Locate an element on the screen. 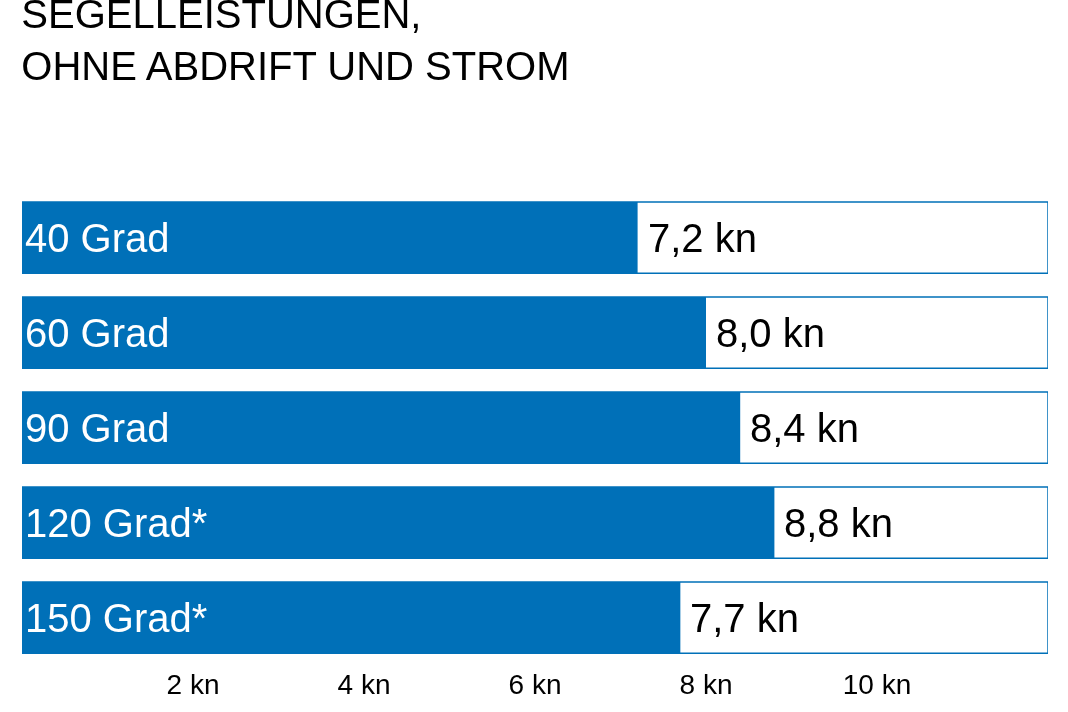  y-tick-label: 120 Grad* is located at coordinates (116, 522).